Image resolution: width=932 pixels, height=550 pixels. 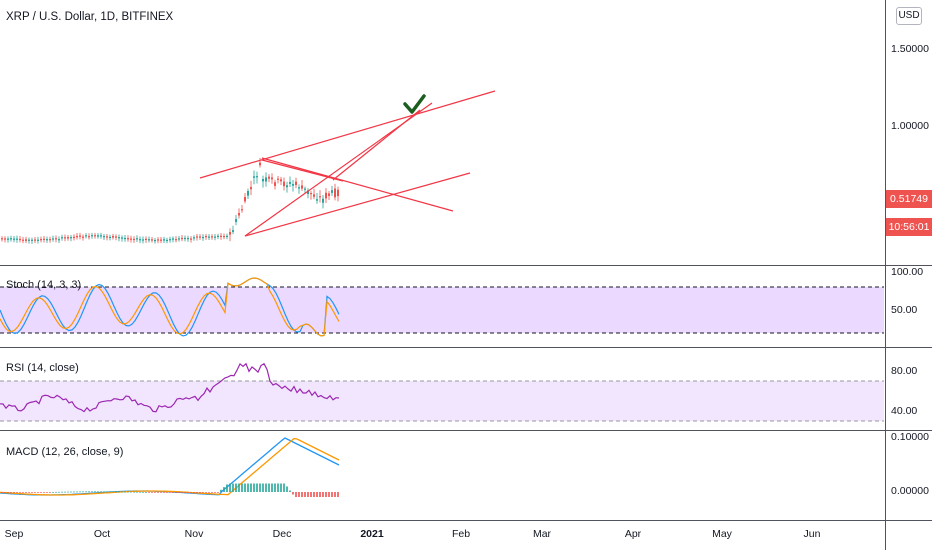 I want to click on time-axis, so click(x=442, y=535).